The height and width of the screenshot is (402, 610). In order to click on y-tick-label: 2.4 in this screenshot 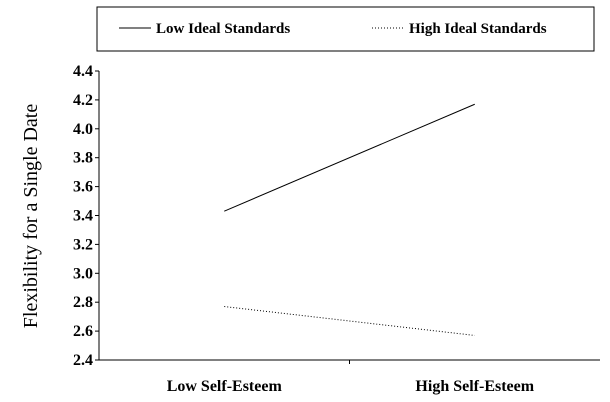, I will do `click(83, 360)`.